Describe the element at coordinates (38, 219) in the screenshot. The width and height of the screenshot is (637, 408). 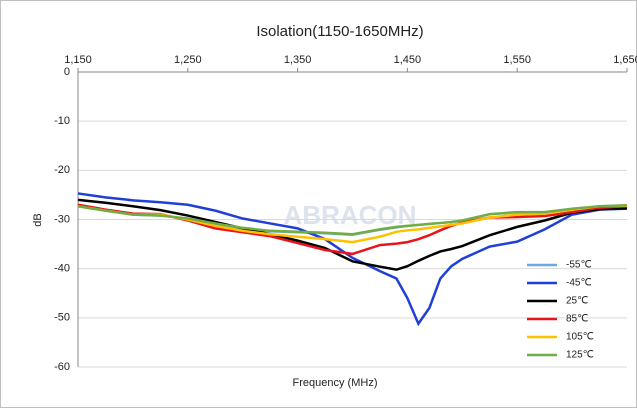
I see `y-axis-label: dB` at that location.